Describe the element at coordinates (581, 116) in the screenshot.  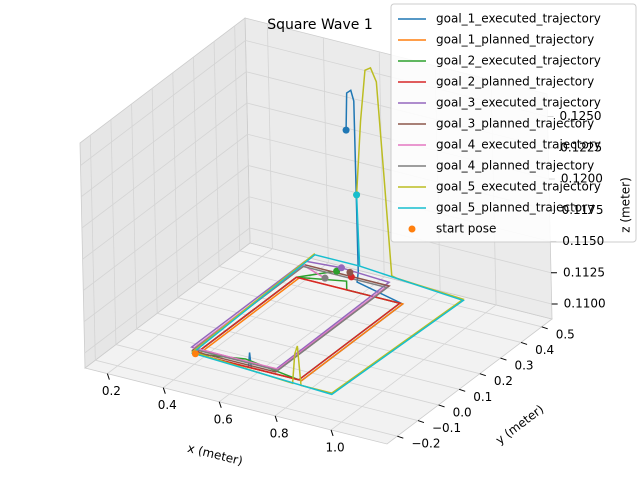
I see `z-tick-label: 0.1250` at that location.